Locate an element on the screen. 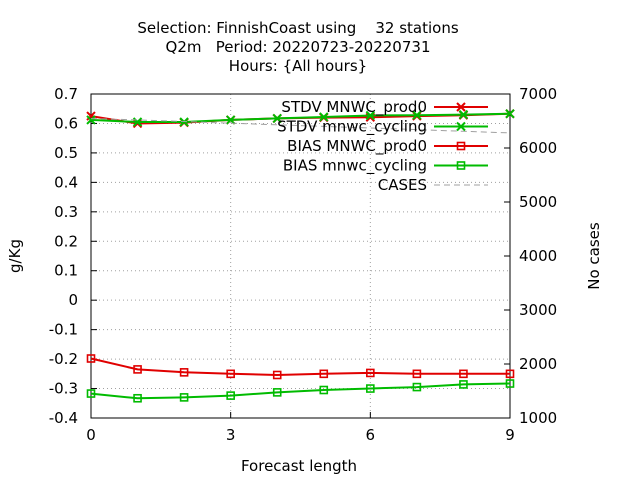 The height and width of the screenshot is (480, 640). y-tick-label: 0.1 is located at coordinates (66, 271).